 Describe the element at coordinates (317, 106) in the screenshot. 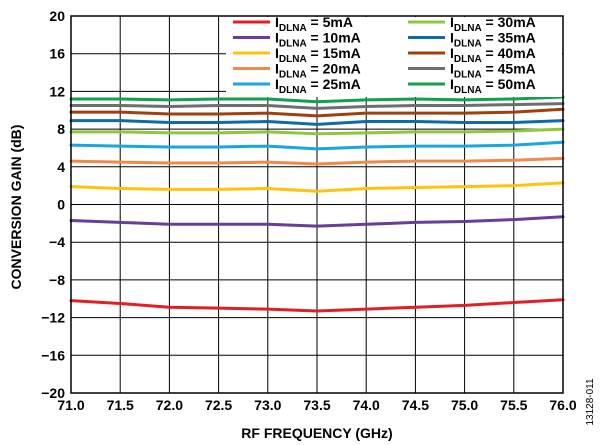

I see `series-line-45mA` at that location.